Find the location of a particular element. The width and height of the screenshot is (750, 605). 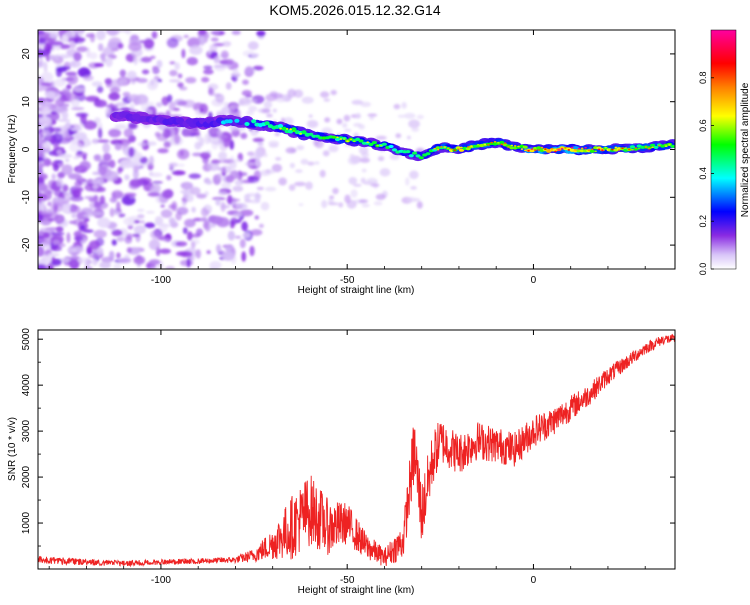

x-tick-label: 0 is located at coordinates (534, 280).